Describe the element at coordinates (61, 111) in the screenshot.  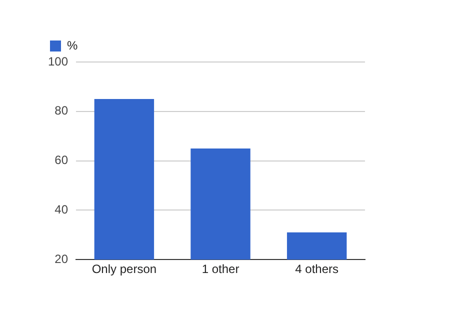
I see `y-tick-label: 80` at that location.